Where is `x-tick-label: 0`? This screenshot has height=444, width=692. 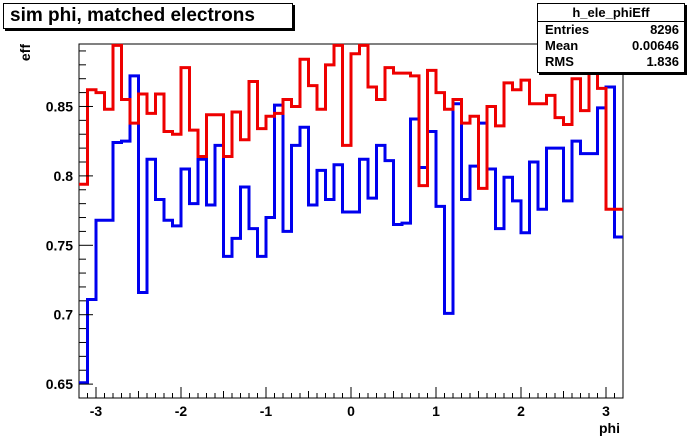
x-tick-label: 0 is located at coordinates (351, 411).